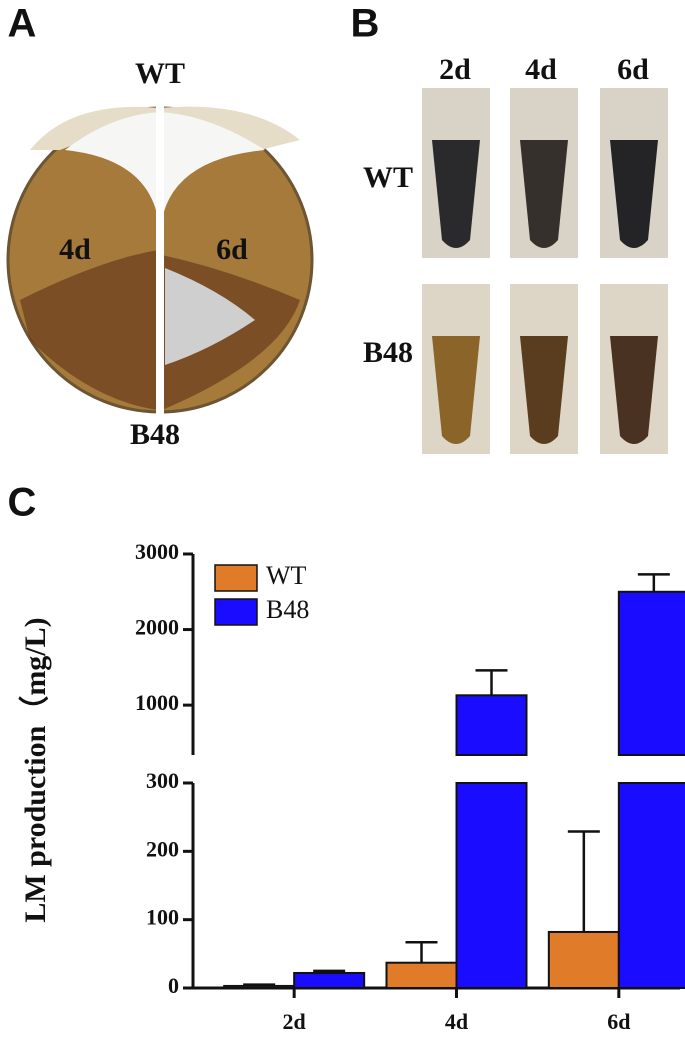 The width and height of the screenshot is (685, 1044). What do you see at coordinates (162, 780) in the screenshot?
I see `y-tick-label: 300` at bounding box center [162, 780].